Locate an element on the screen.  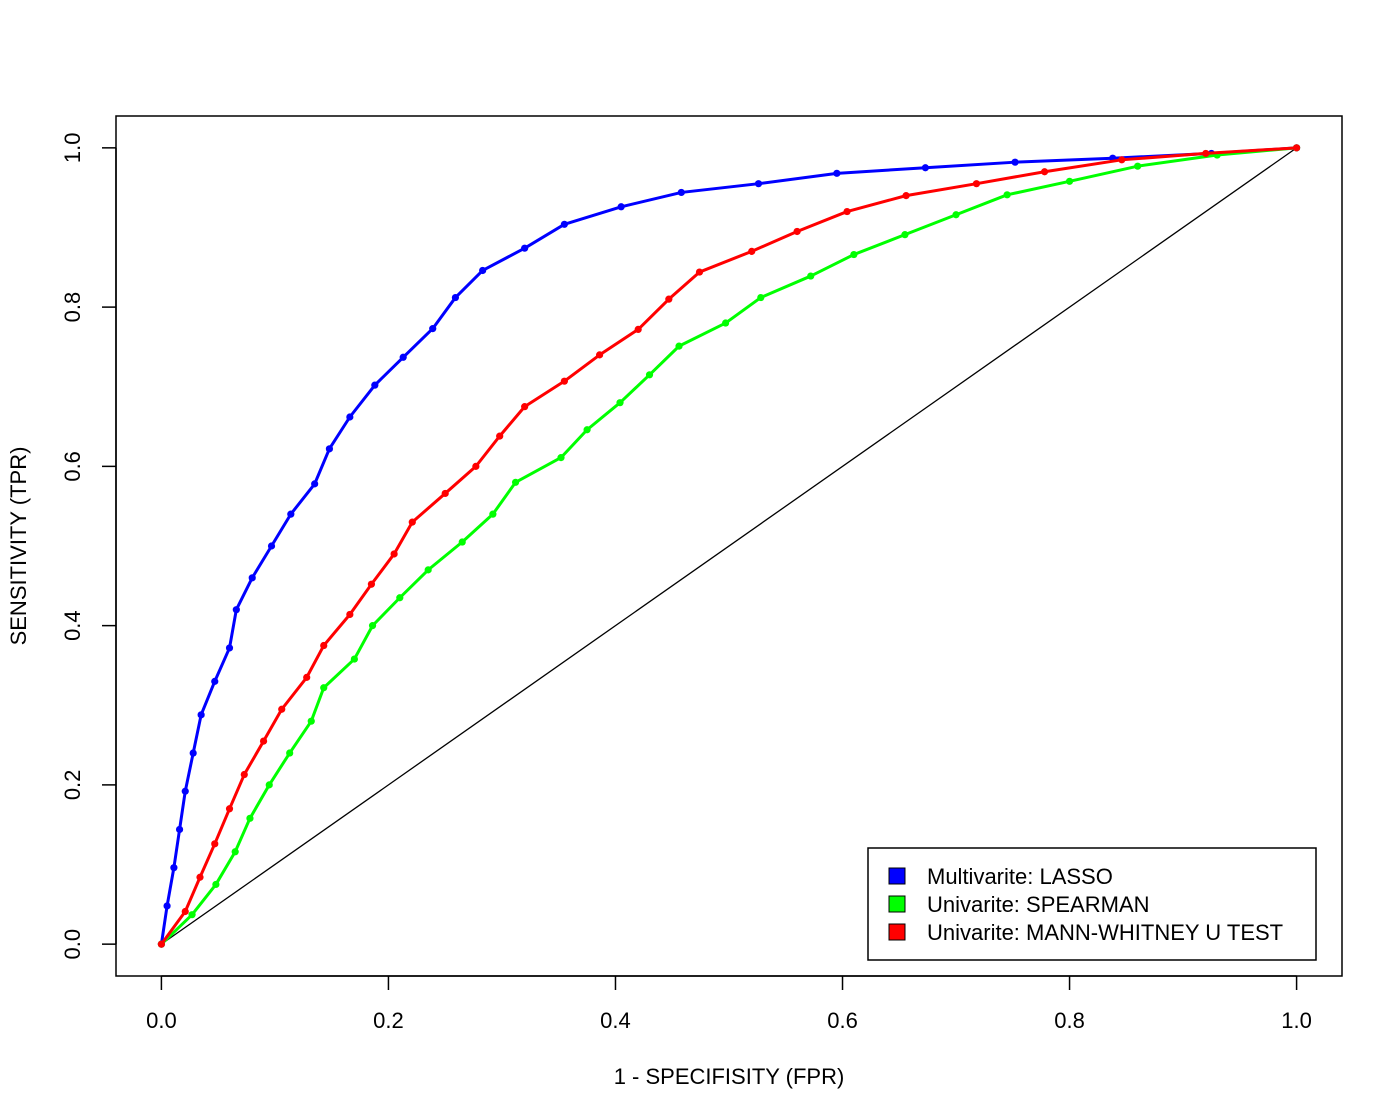
y-axis: 0.0 0.2 0.4 0.6 0.8 1.0 is located at coordinates (88, 546).